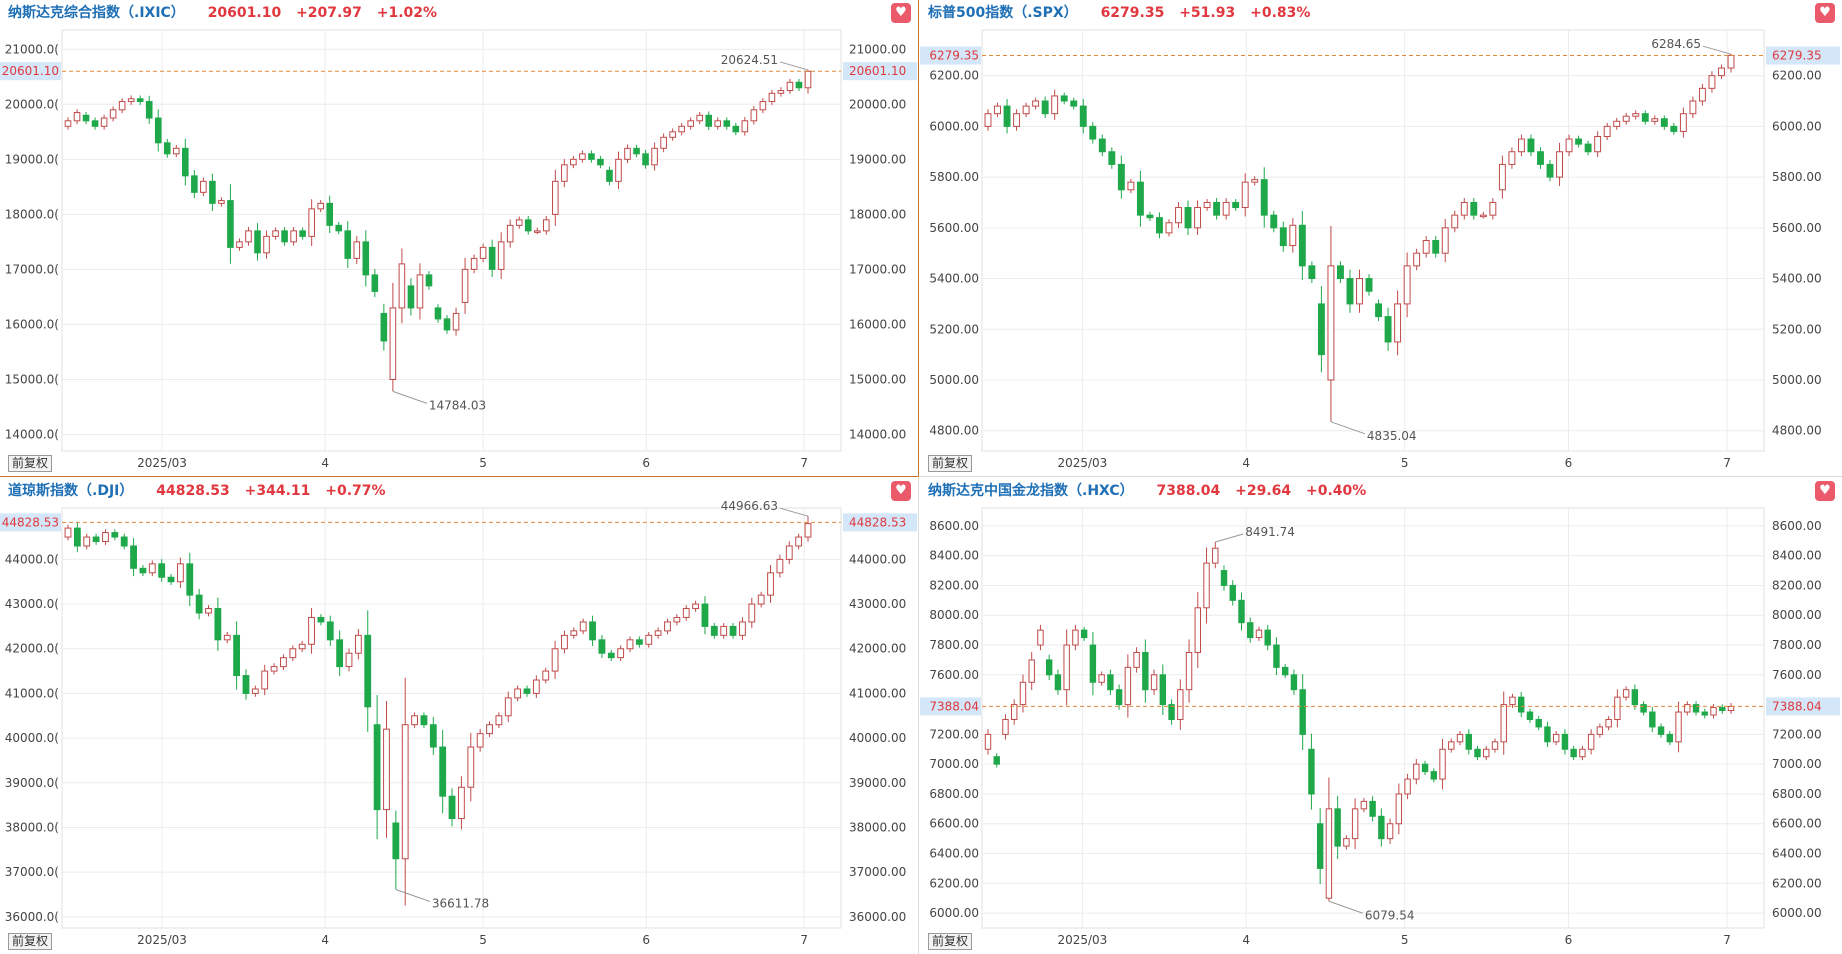 The image size is (1842, 954). I want to click on index-price: 6279.35, so click(1132, 13).